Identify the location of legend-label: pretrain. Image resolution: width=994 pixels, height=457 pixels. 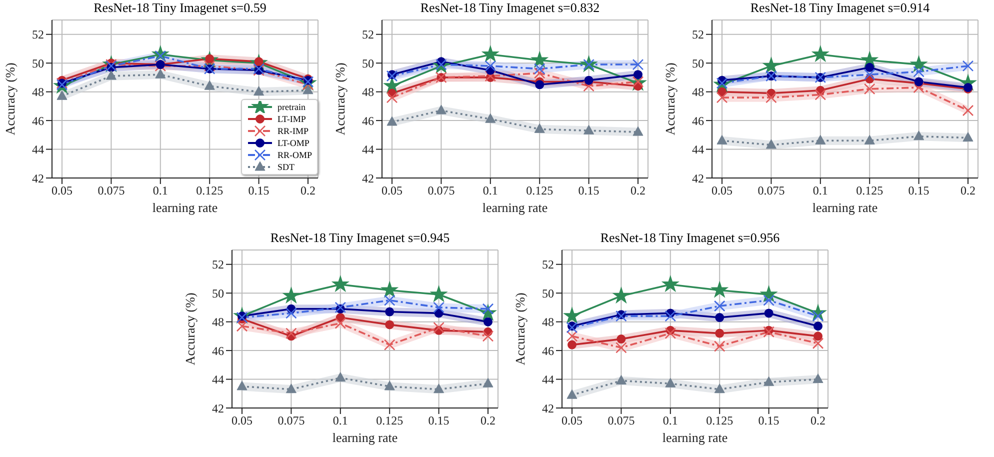
(291, 107).